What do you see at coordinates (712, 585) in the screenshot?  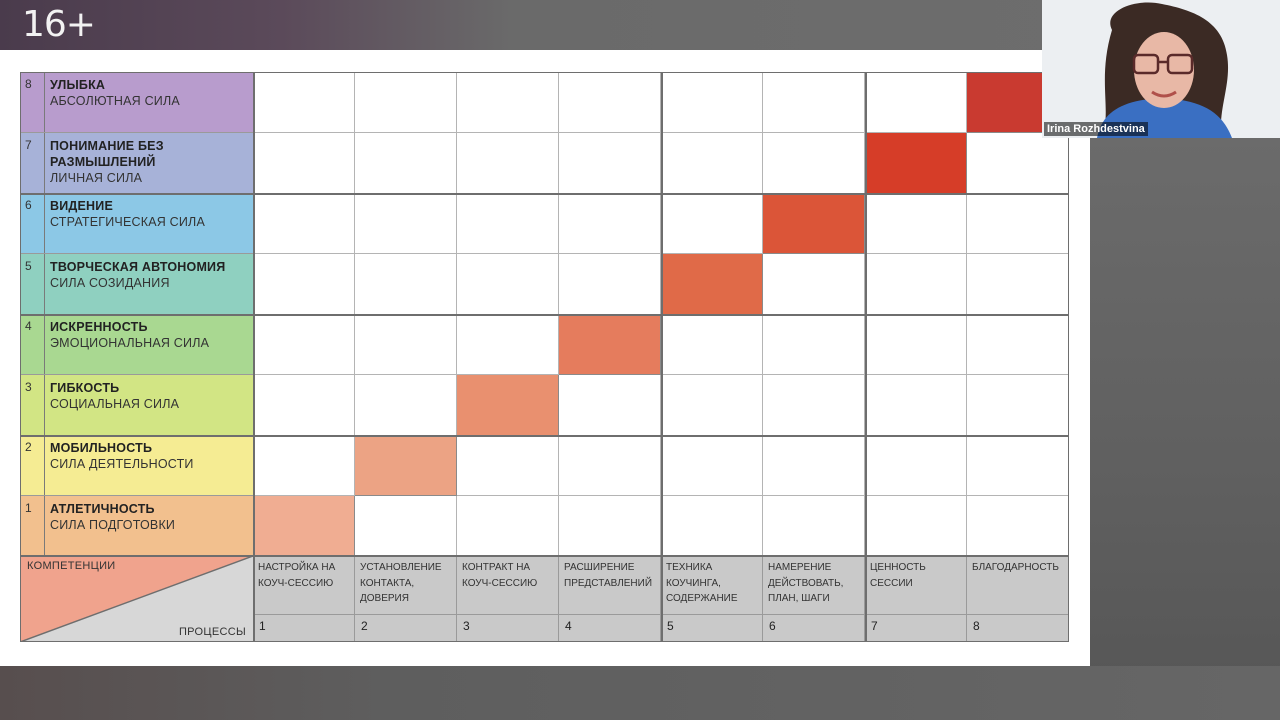 I see `process-header: ТЕХНИКА КОУЧИНГА, СОДЕРЖАНИЕ` at bounding box center [712, 585].